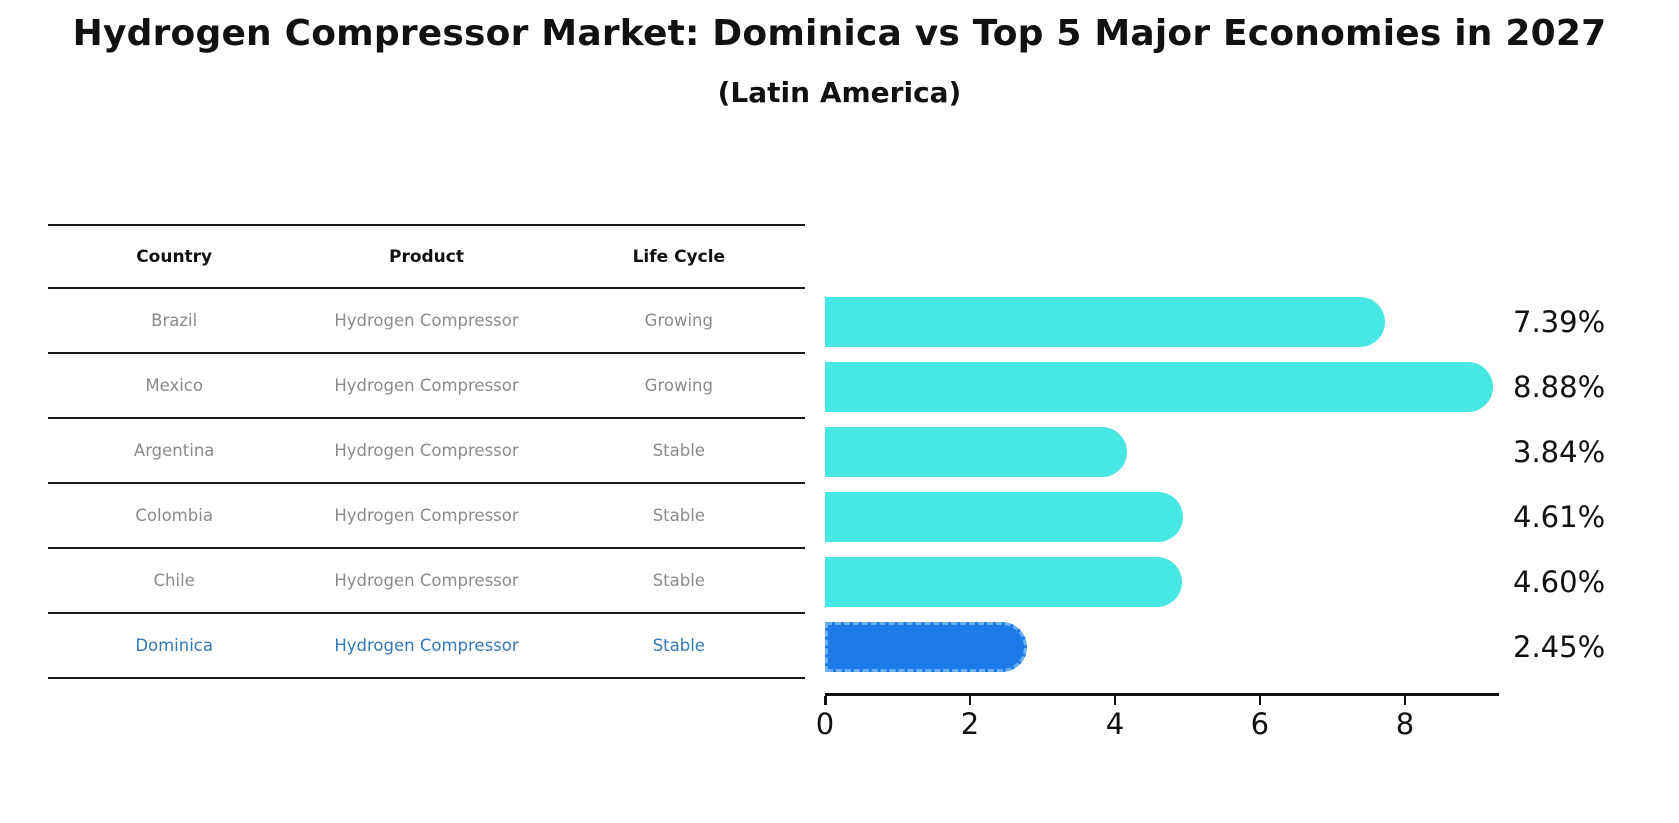 Image resolution: width=1679 pixels, height=823 pixels. I want to click on cell-country: Argentina, so click(174, 450).